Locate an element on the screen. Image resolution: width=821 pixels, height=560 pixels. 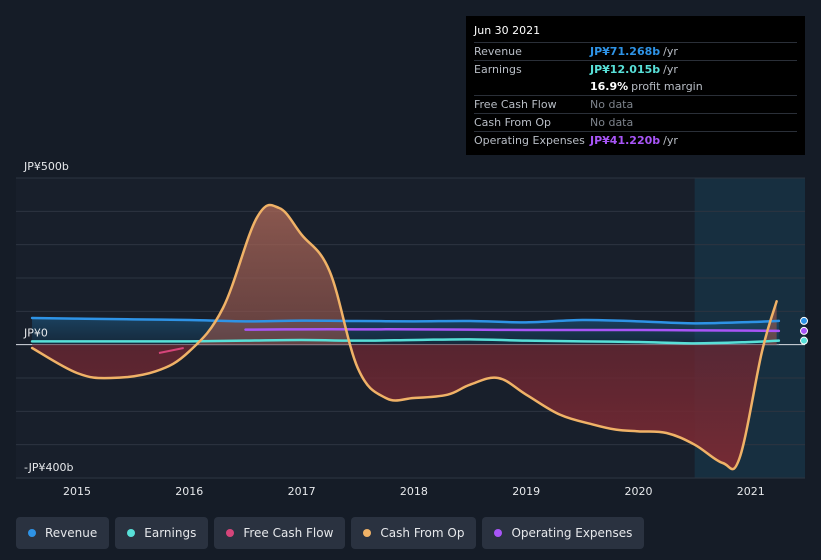
legend-label: Cash From Op is located at coordinates (422, 533).